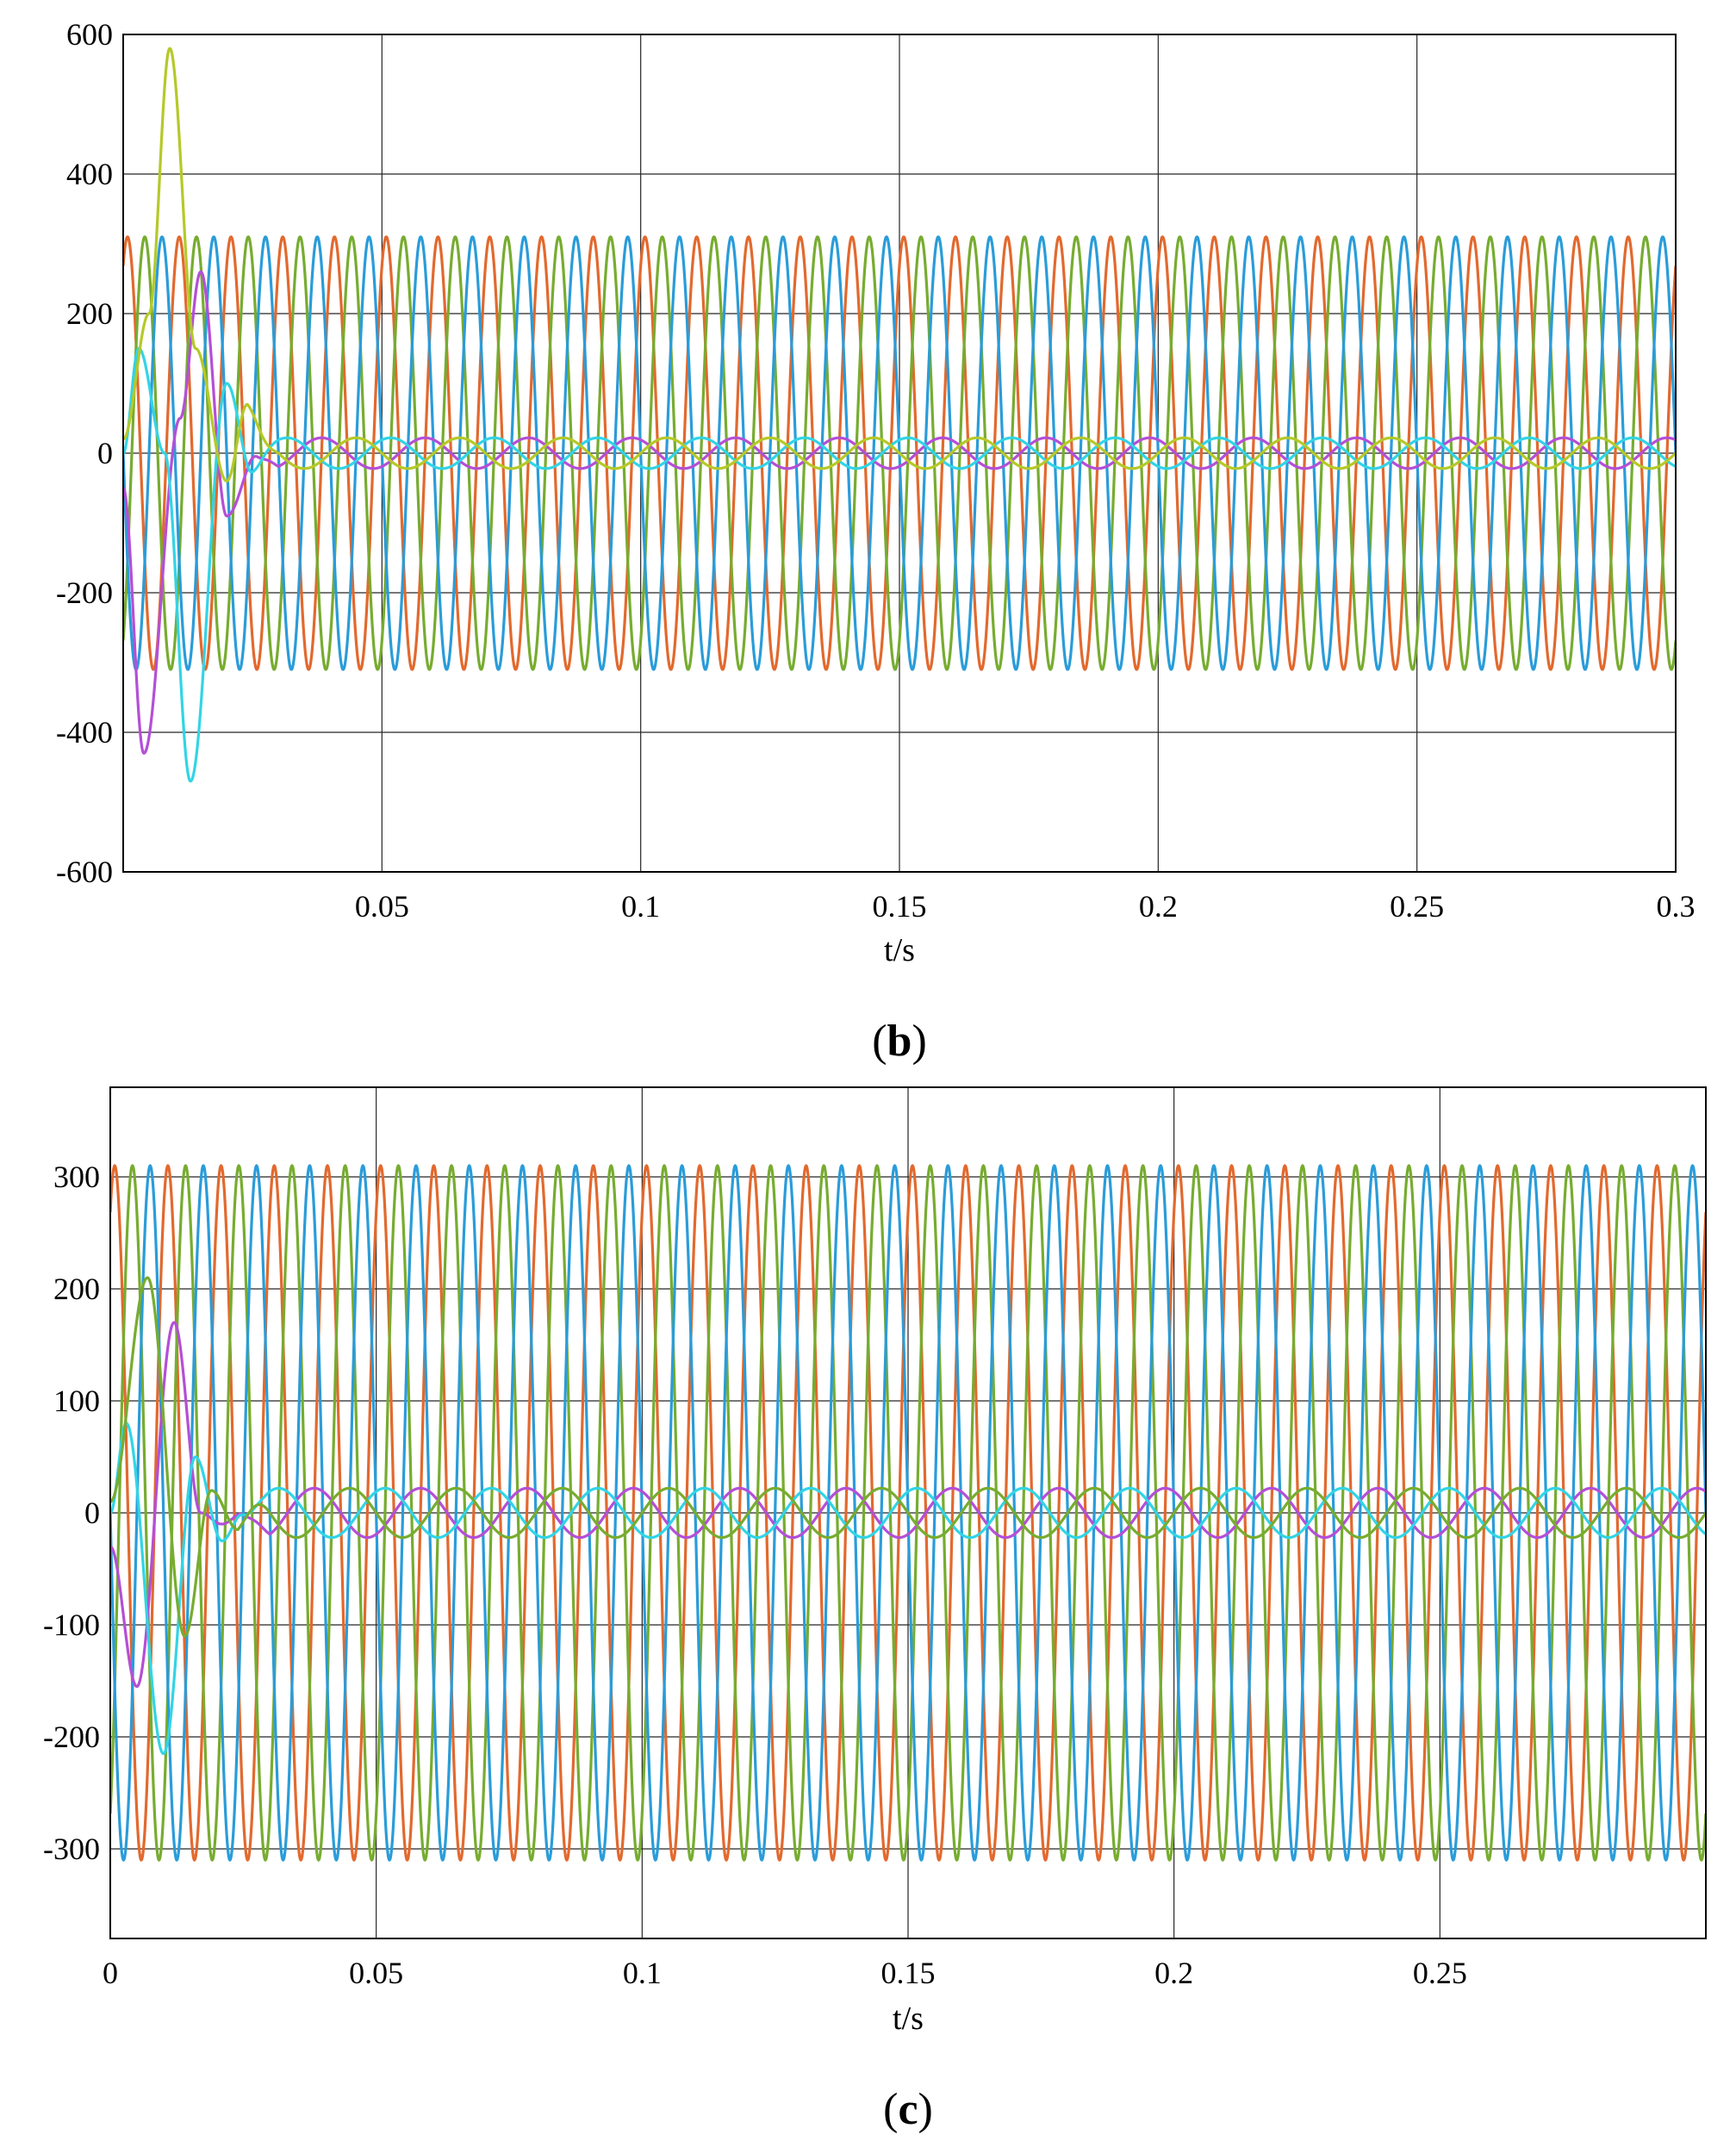 This screenshot has width=1736, height=2153. Describe the element at coordinates (71, 1849) in the screenshot. I see `y-tick-label: -300` at that location.